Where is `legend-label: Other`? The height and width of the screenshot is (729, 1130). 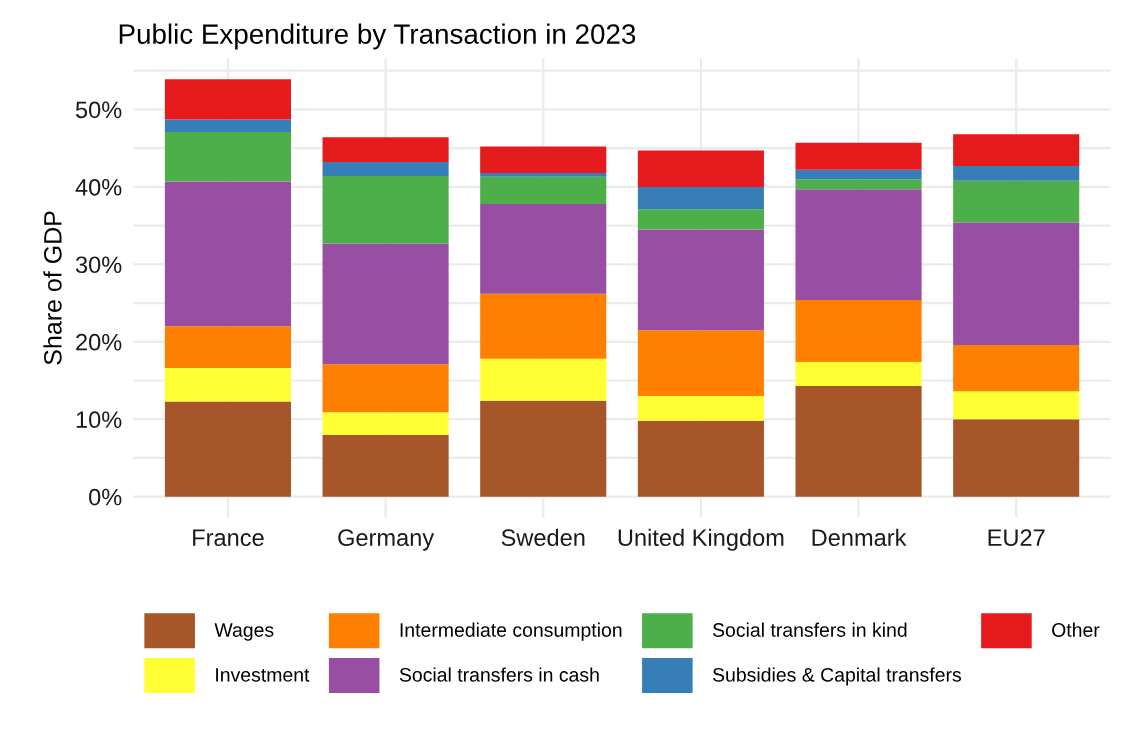 legend-label: Other is located at coordinates (1076, 629).